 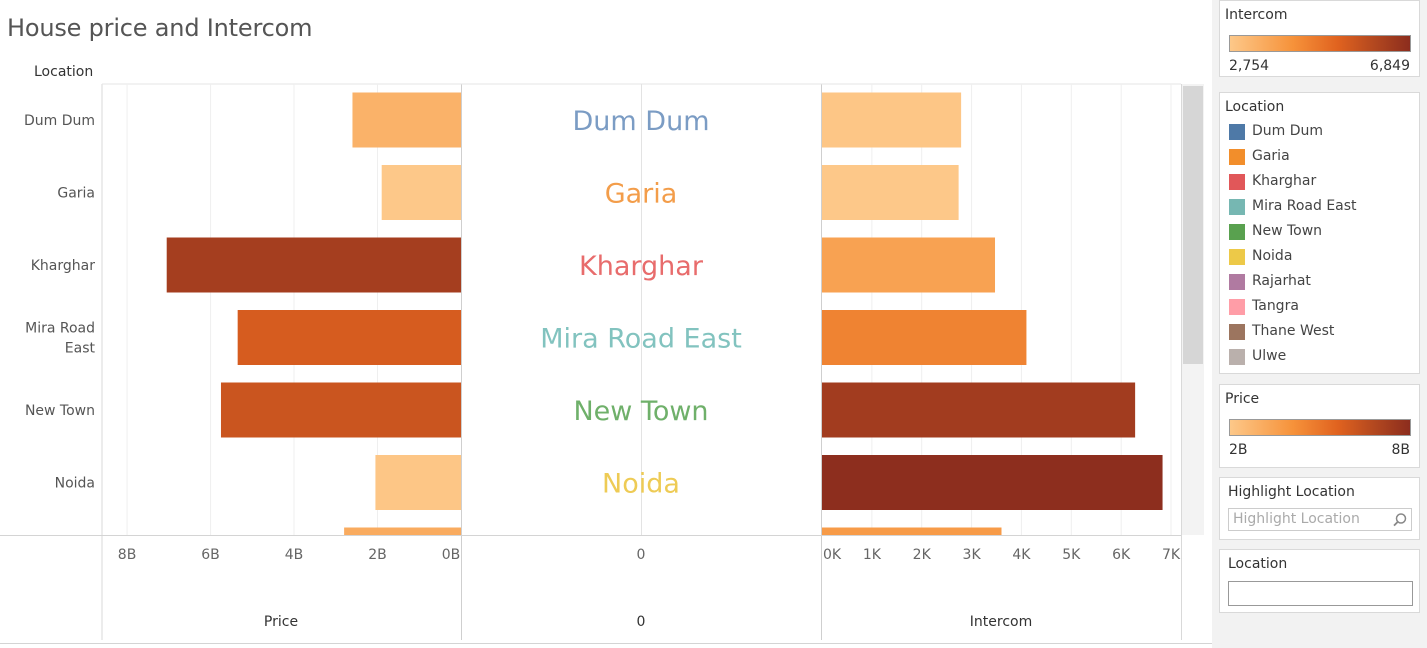 I want to click on location-filter-input, so click(x=1320, y=593).